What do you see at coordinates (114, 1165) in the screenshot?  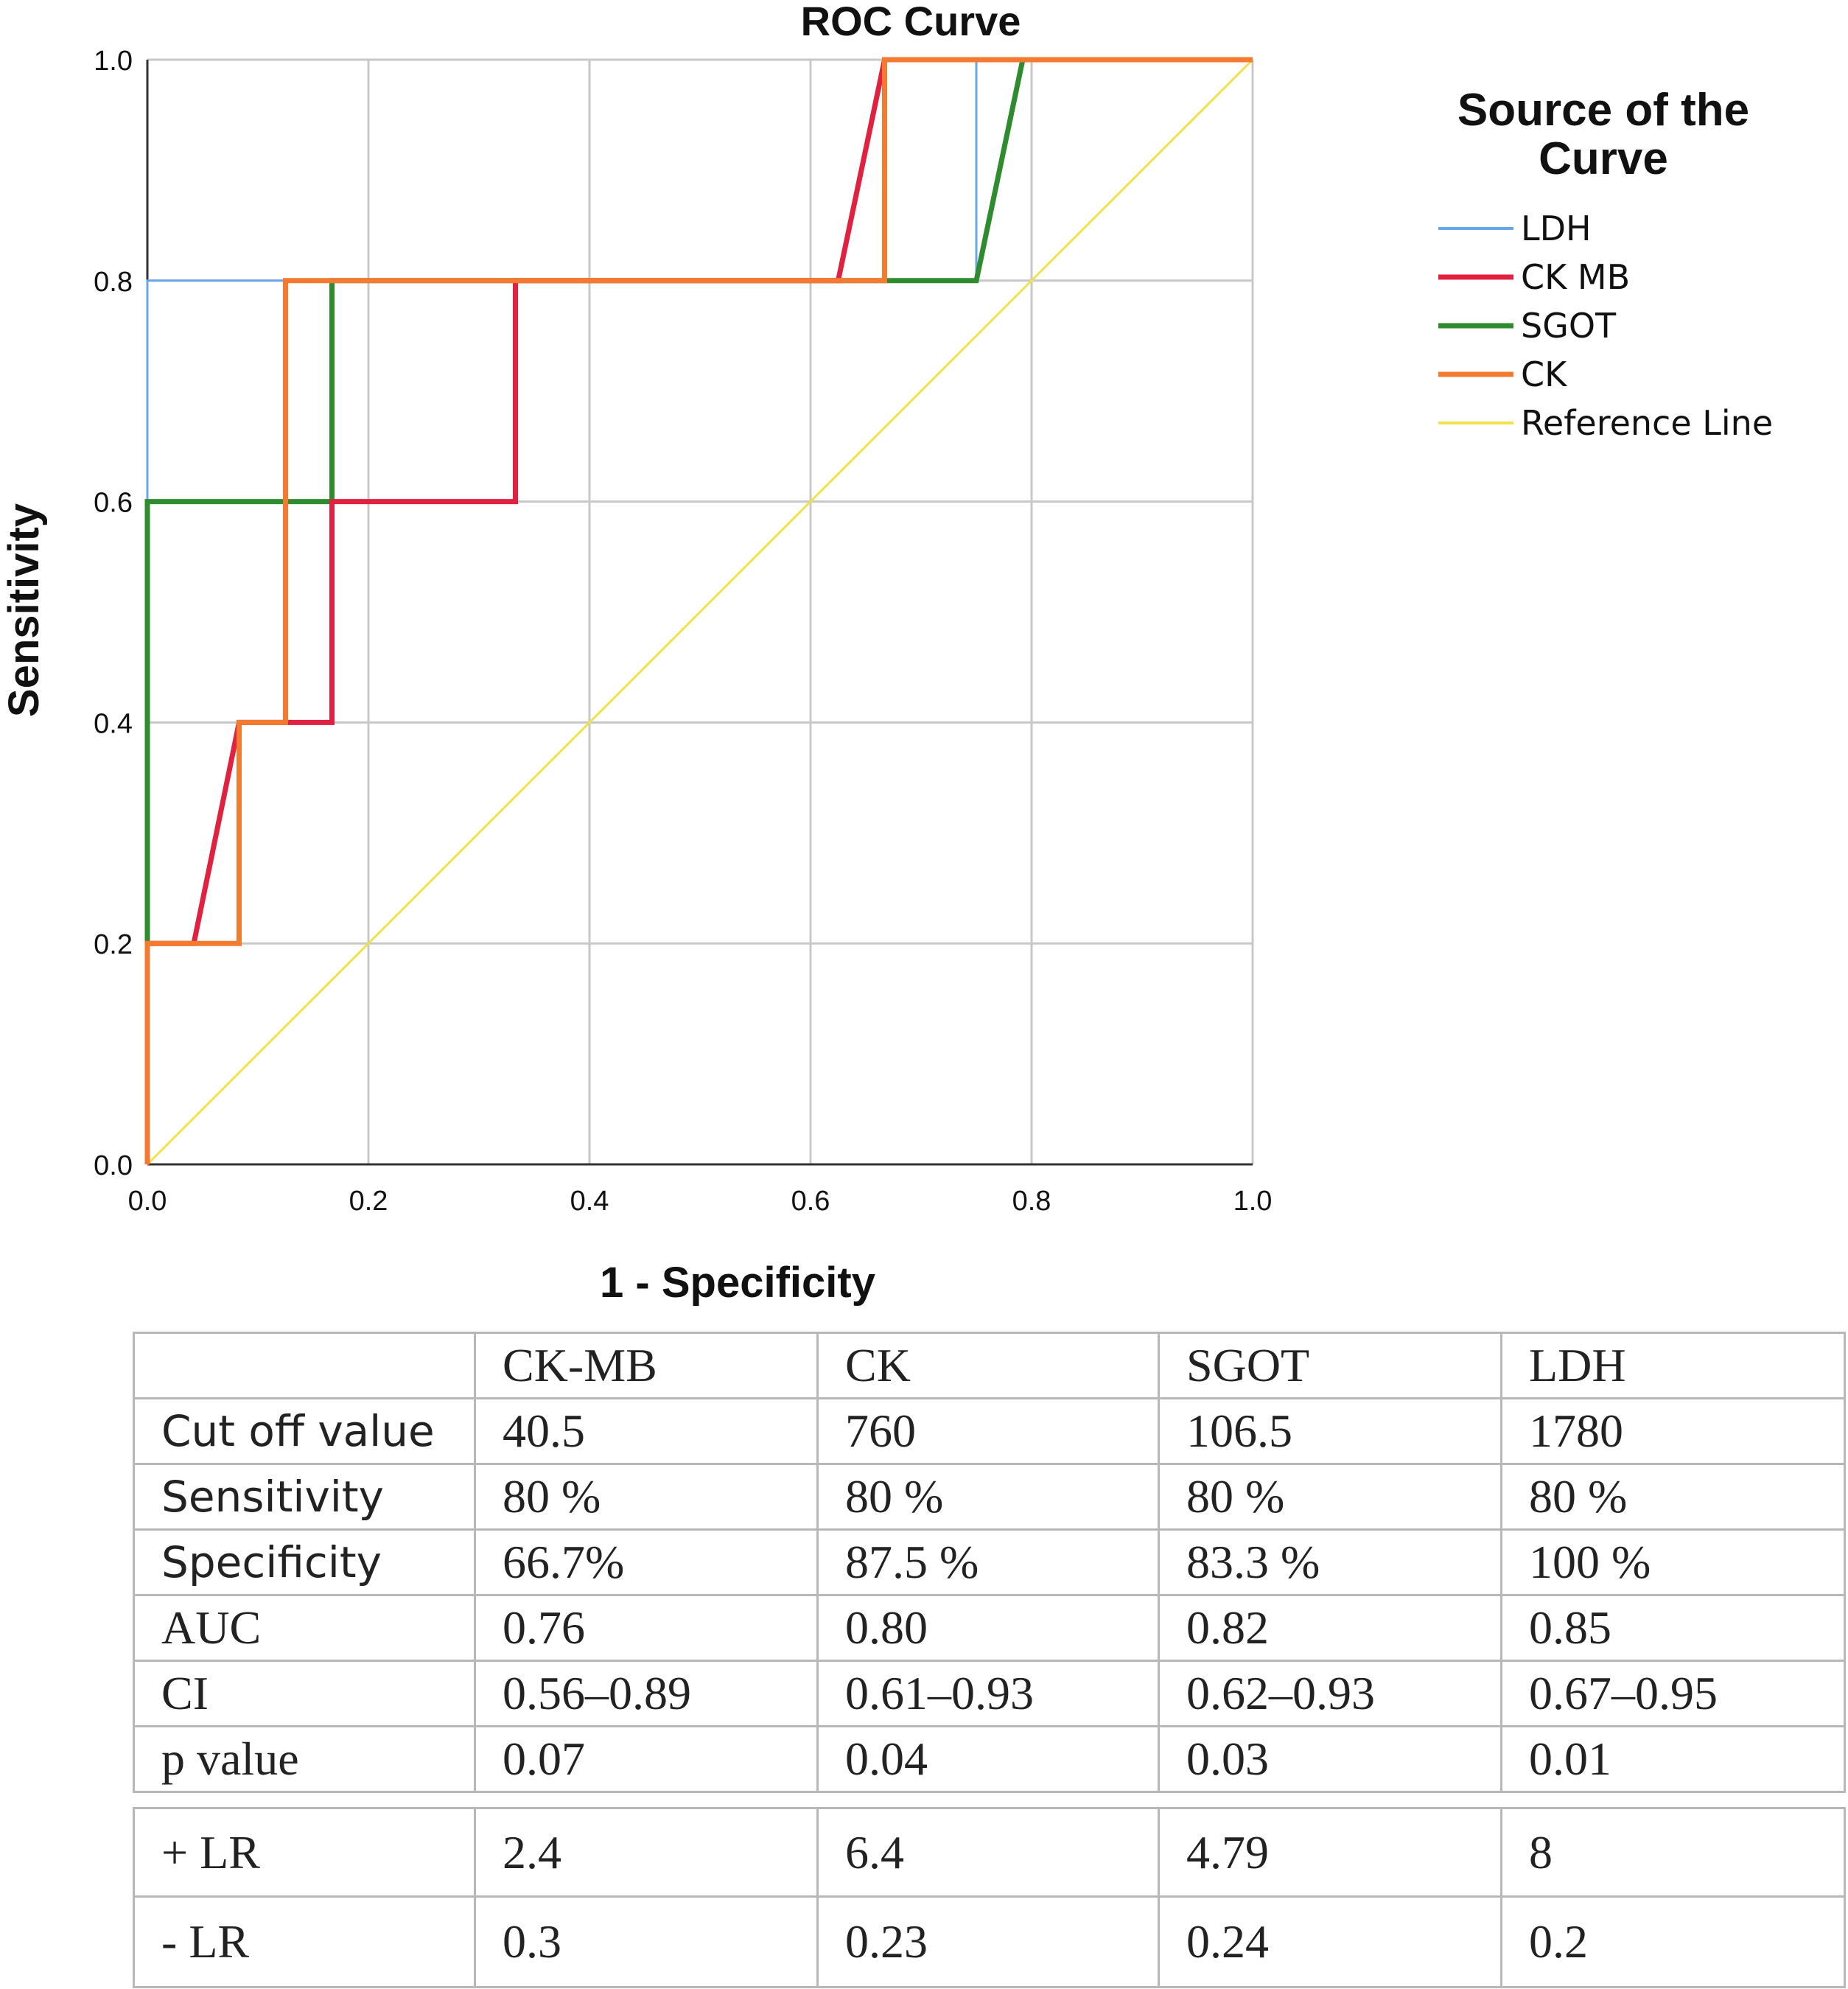 I see `y-tick-label: 0.0` at bounding box center [114, 1165].